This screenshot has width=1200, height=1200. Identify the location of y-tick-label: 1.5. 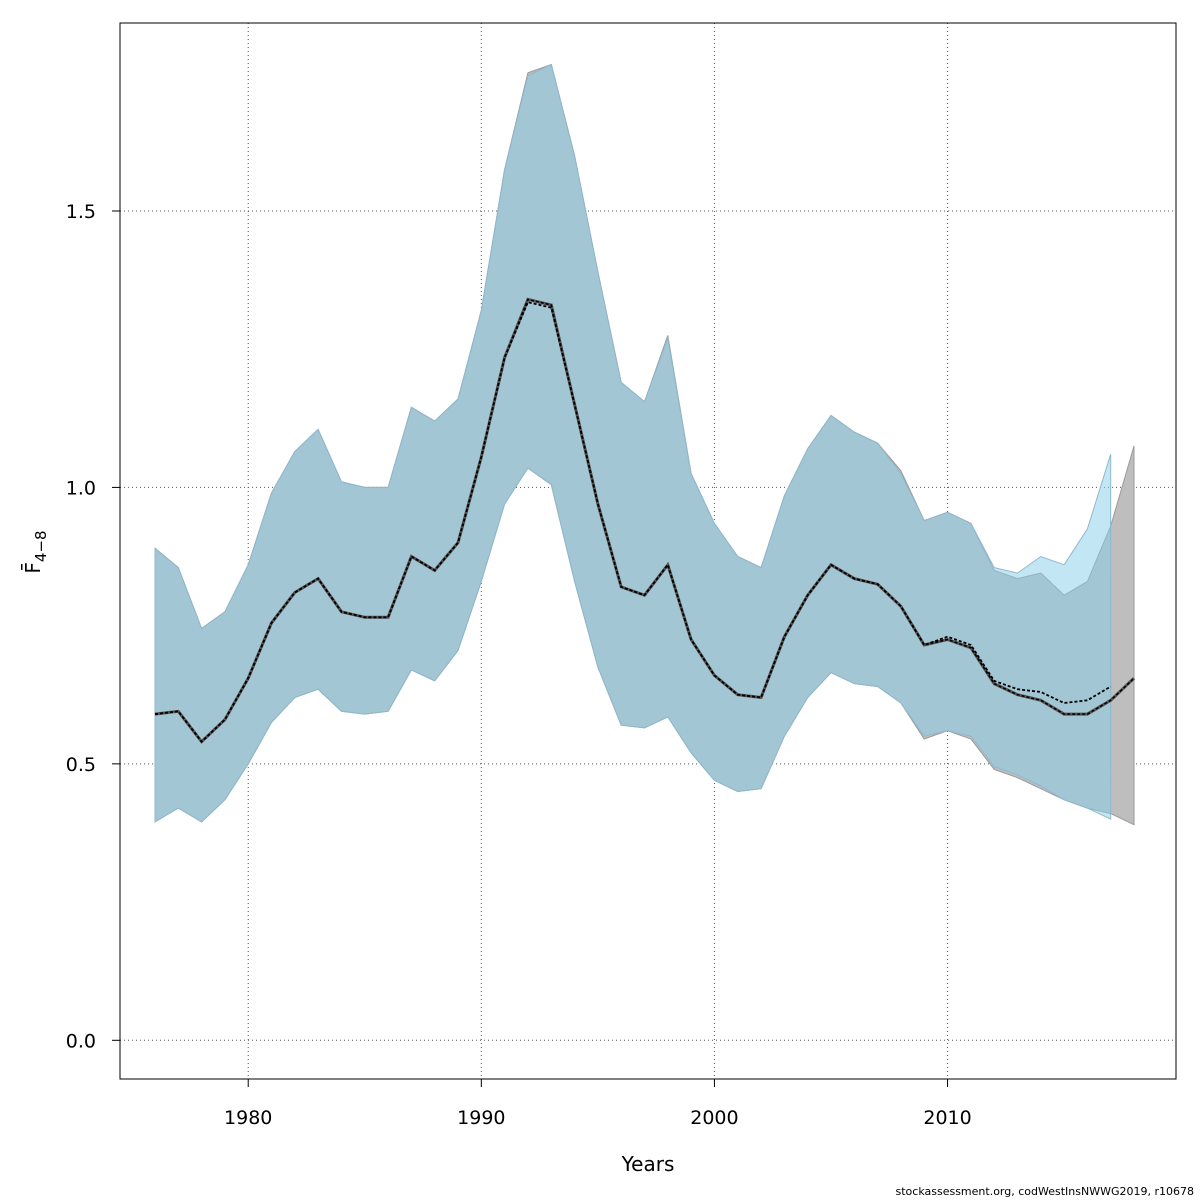
(81, 212).